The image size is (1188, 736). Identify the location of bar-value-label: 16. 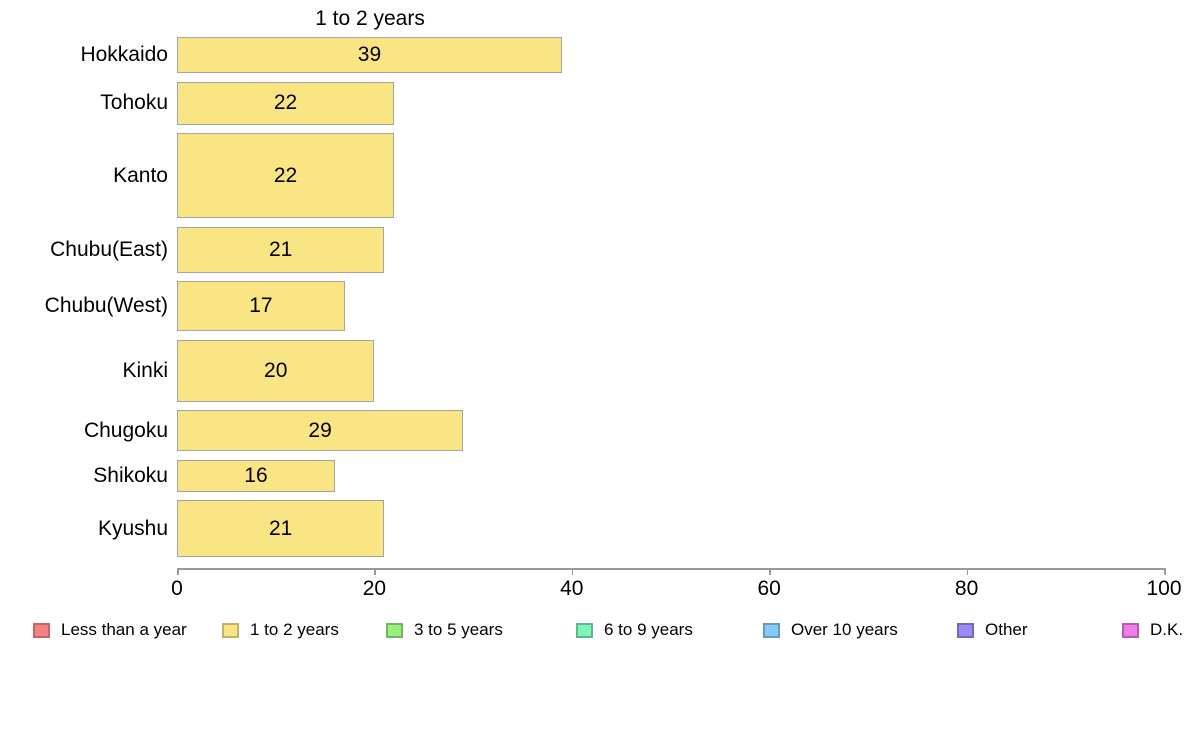
(256, 475).